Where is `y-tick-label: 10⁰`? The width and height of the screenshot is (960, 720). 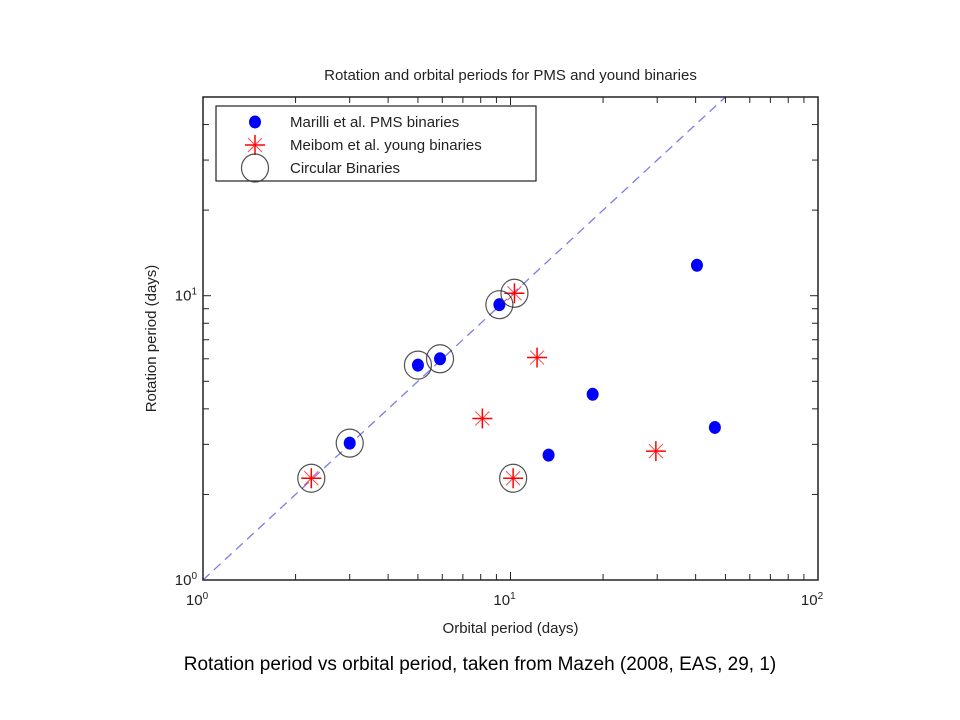
y-tick-label: 10⁰ is located at coordinates (186, 580).